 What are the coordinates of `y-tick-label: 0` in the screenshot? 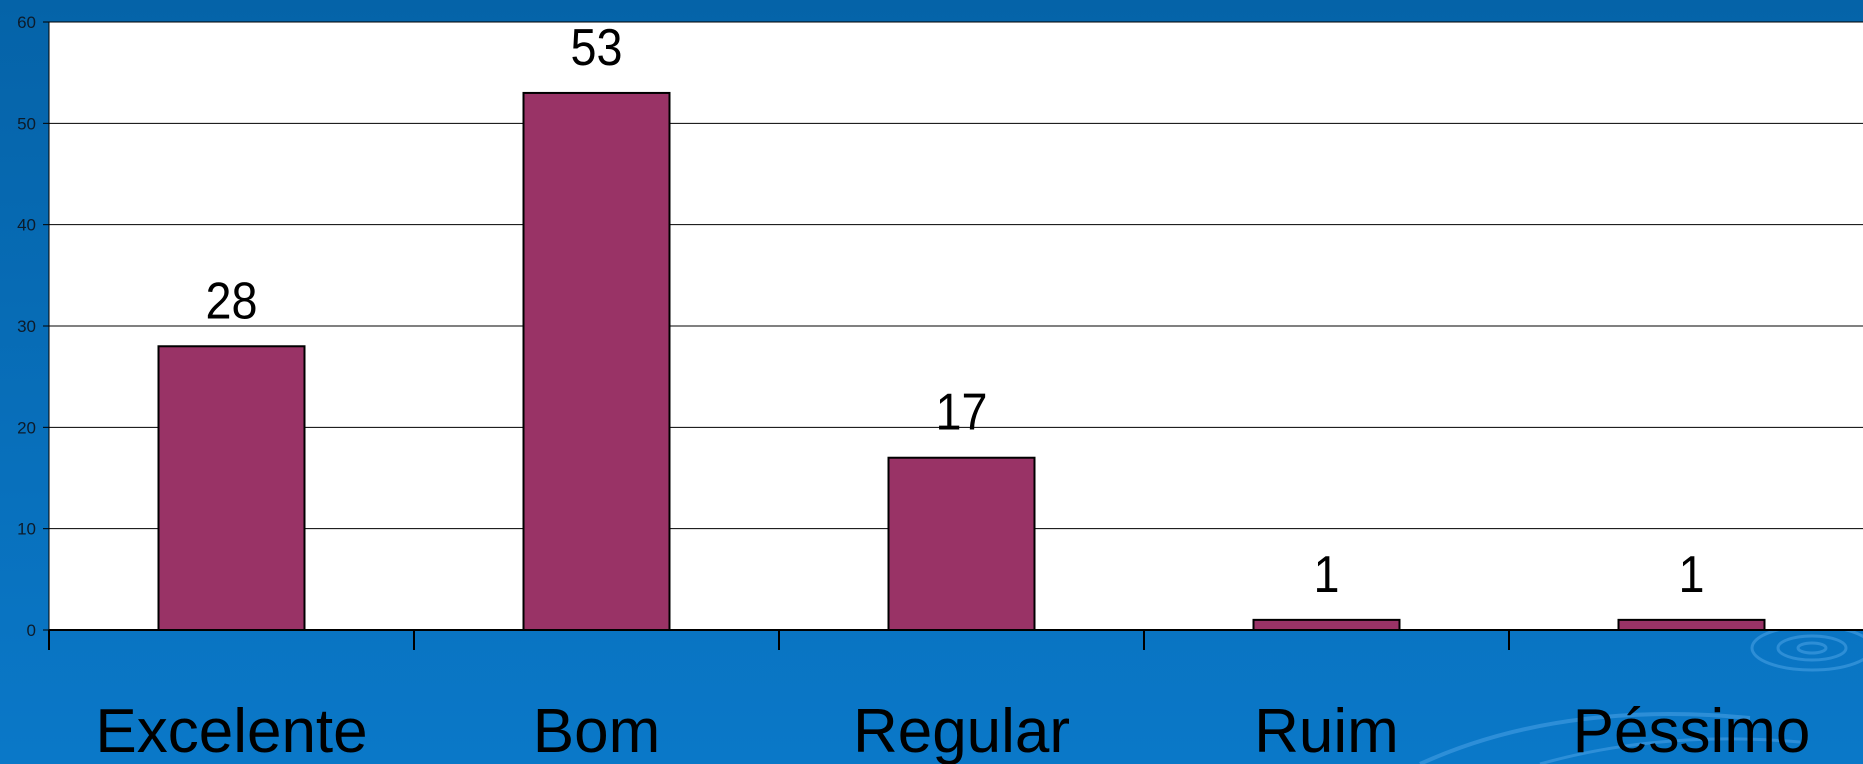 It's located at (31, 630).